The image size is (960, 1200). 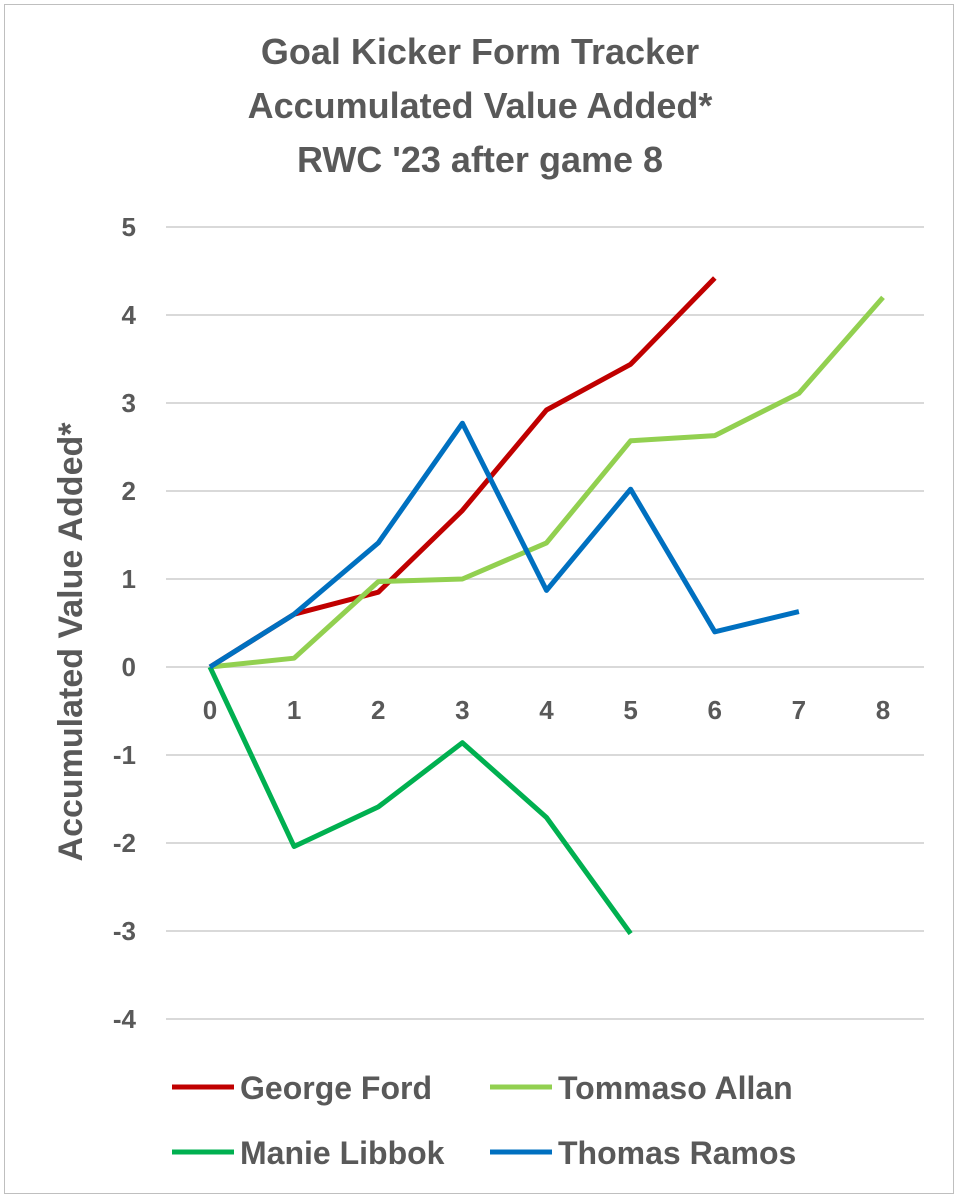 What do you see at coordinates (124, 755) in the screenshot?
I see `y-tick-label: -1` at bounding box center [124, 755].